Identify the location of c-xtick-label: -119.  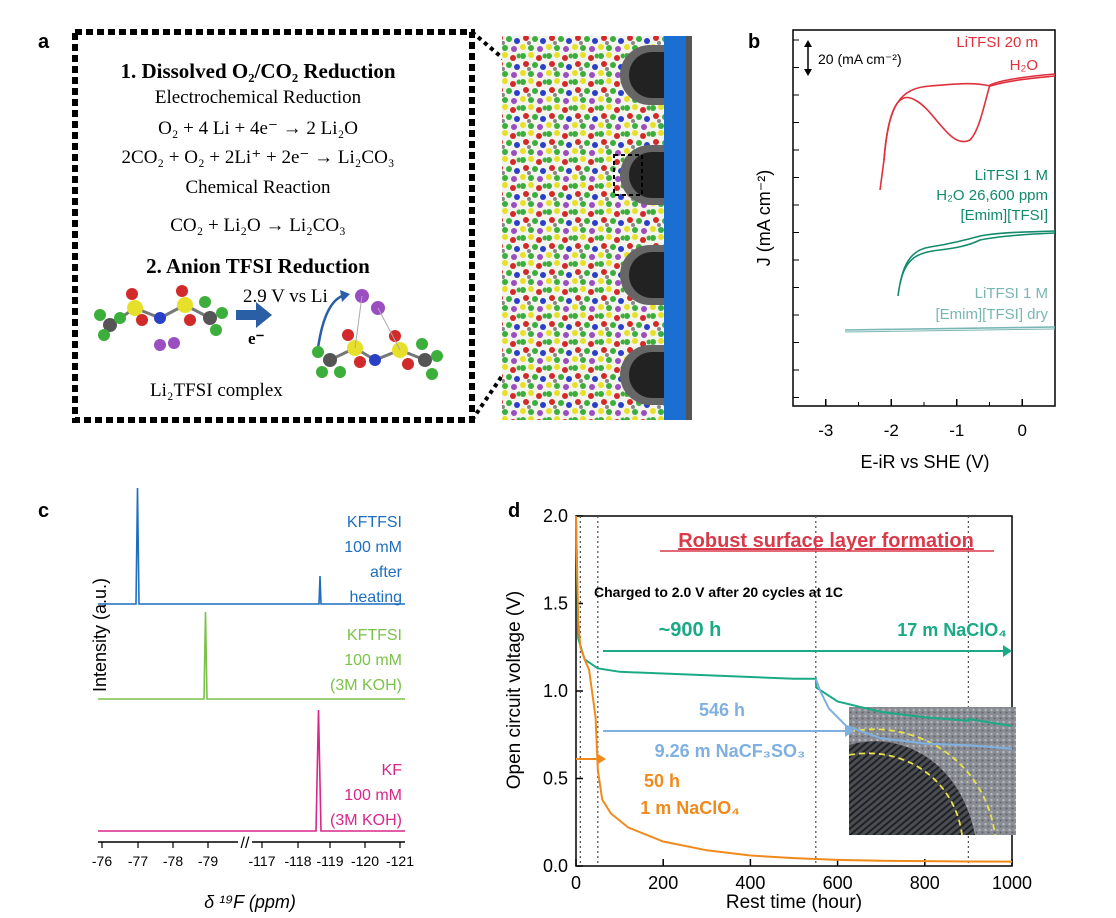
(330, 861).